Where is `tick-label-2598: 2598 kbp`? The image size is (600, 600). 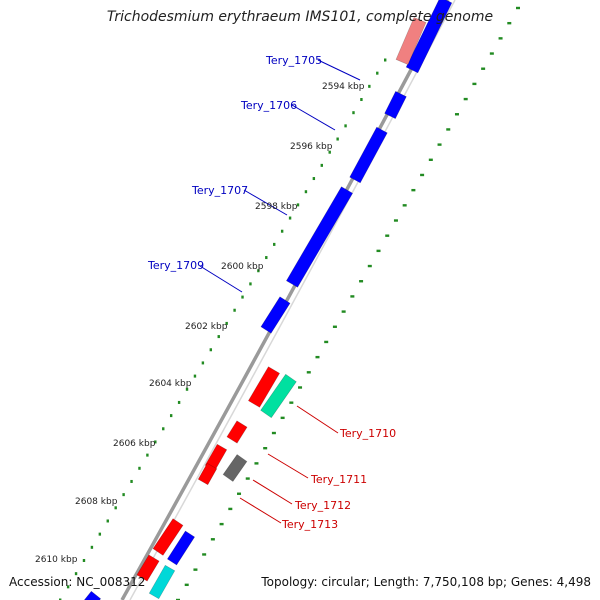 tick-label-2598: 2598 kbp is located at coordinates (276, 207).